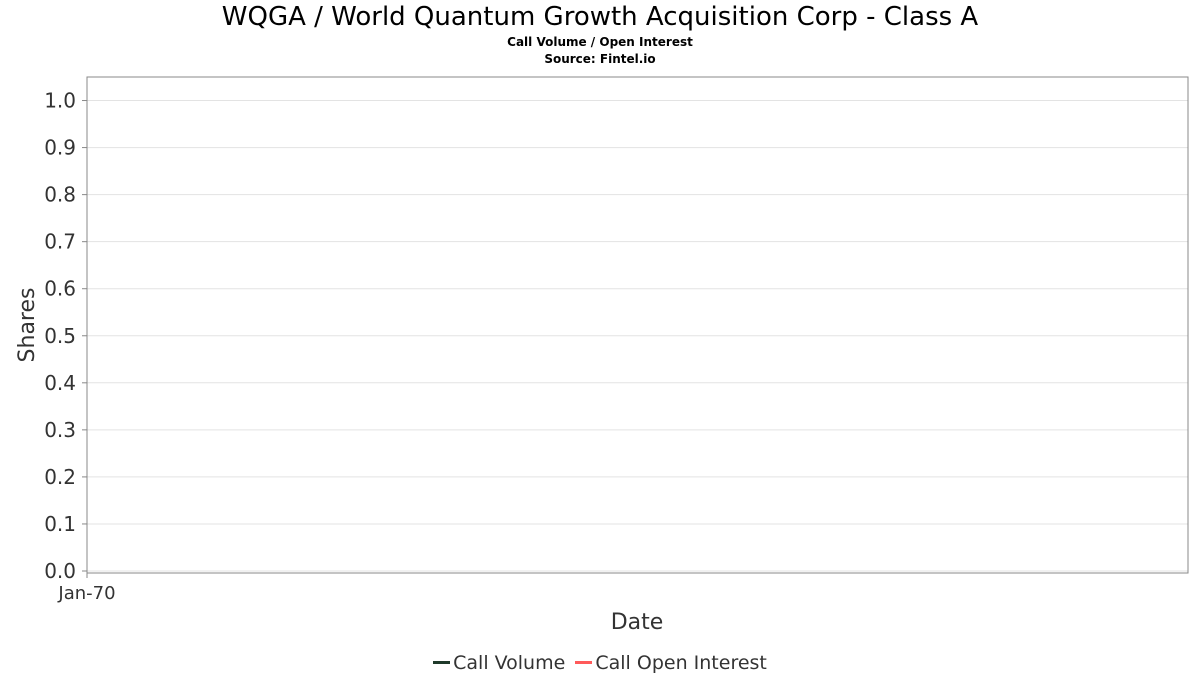 The image size is (1200, 675). Describe the element at coordinates (442, 662) in the screenshot. I see `legend-swatch-call-volume` at that location.